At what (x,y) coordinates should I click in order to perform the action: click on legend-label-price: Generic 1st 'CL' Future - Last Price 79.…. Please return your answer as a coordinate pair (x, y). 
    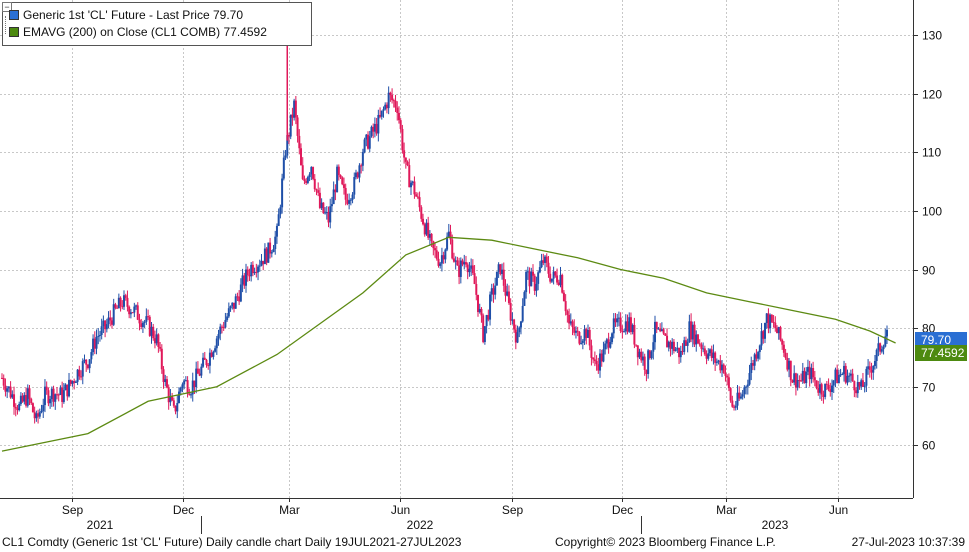
    Looking at the image, I should click on (133, 15).